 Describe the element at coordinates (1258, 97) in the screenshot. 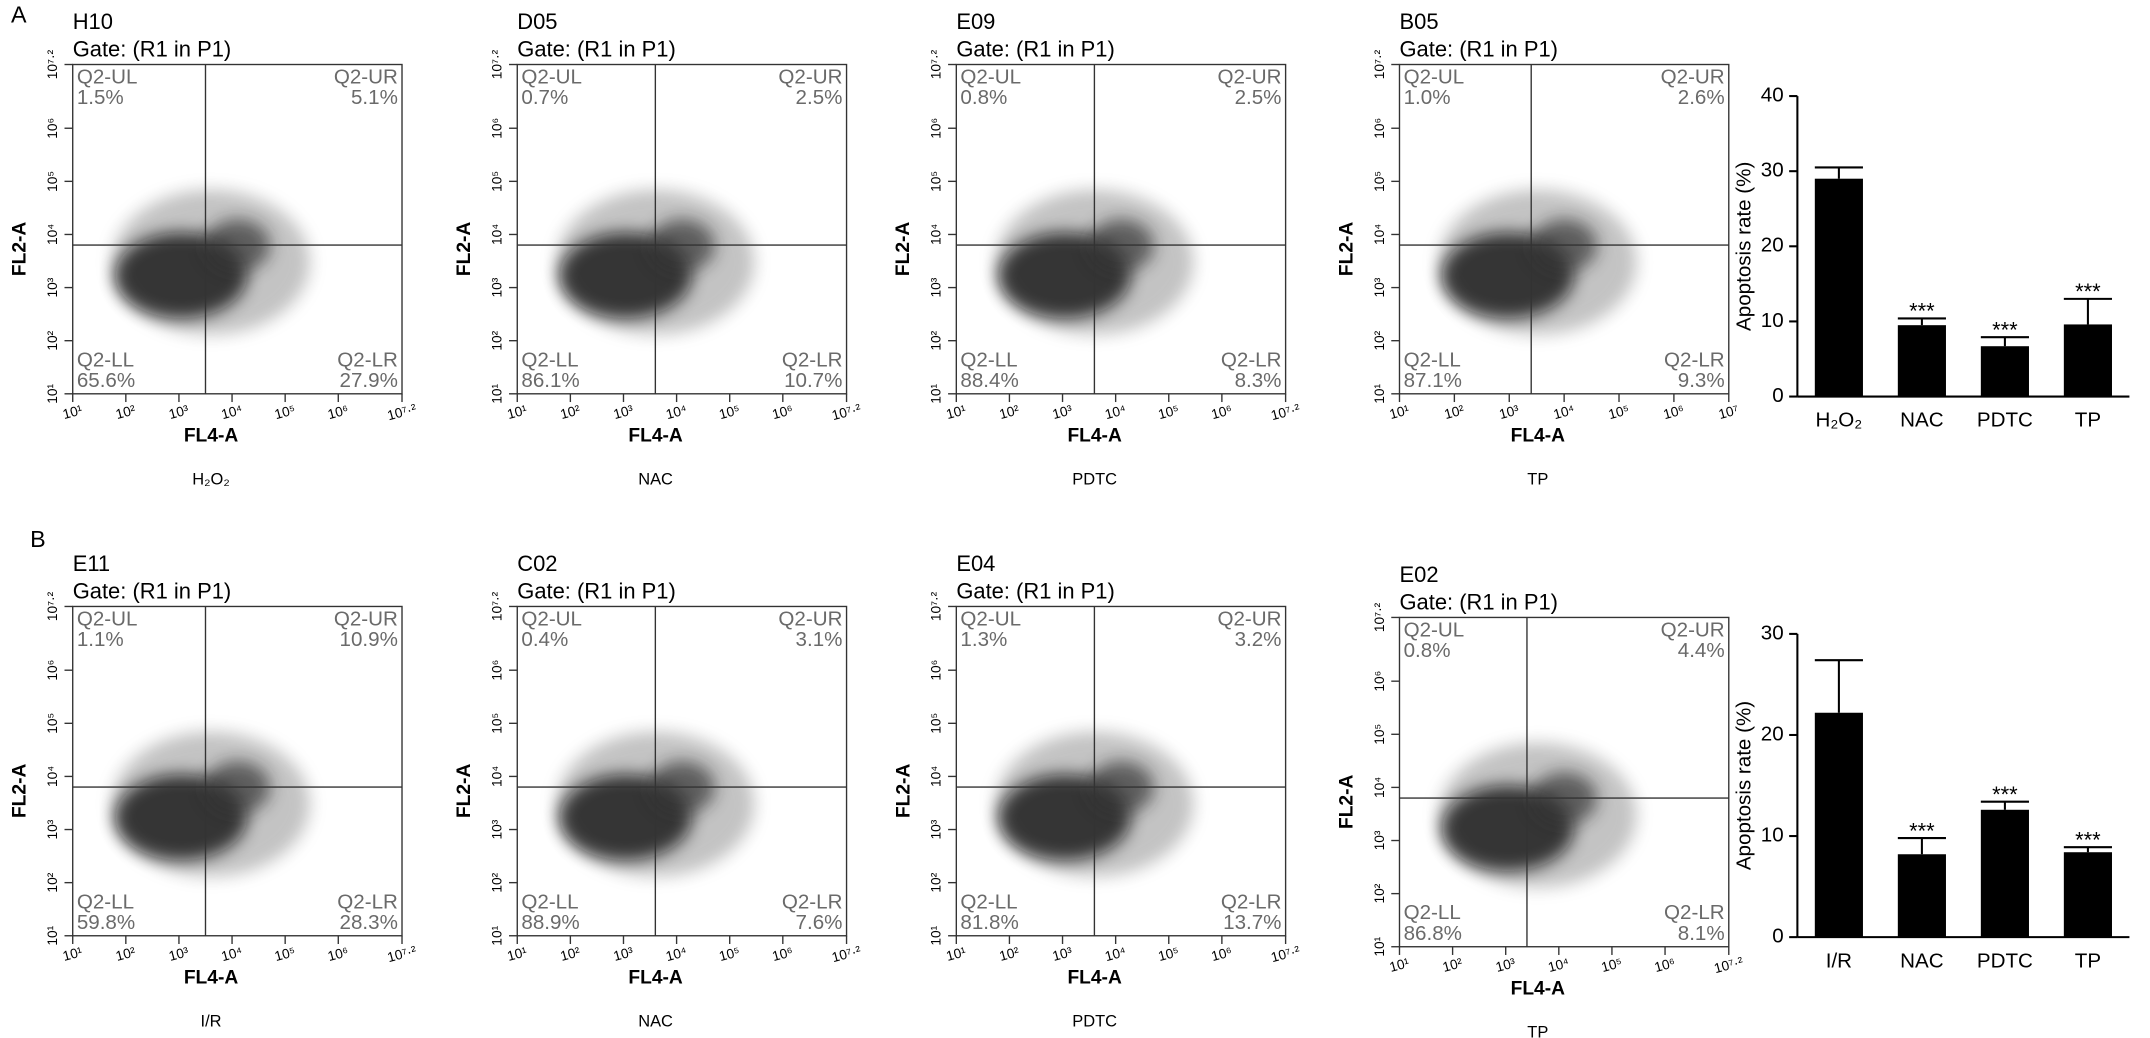

I see `quadrant-percent: 2.5%` at that location.